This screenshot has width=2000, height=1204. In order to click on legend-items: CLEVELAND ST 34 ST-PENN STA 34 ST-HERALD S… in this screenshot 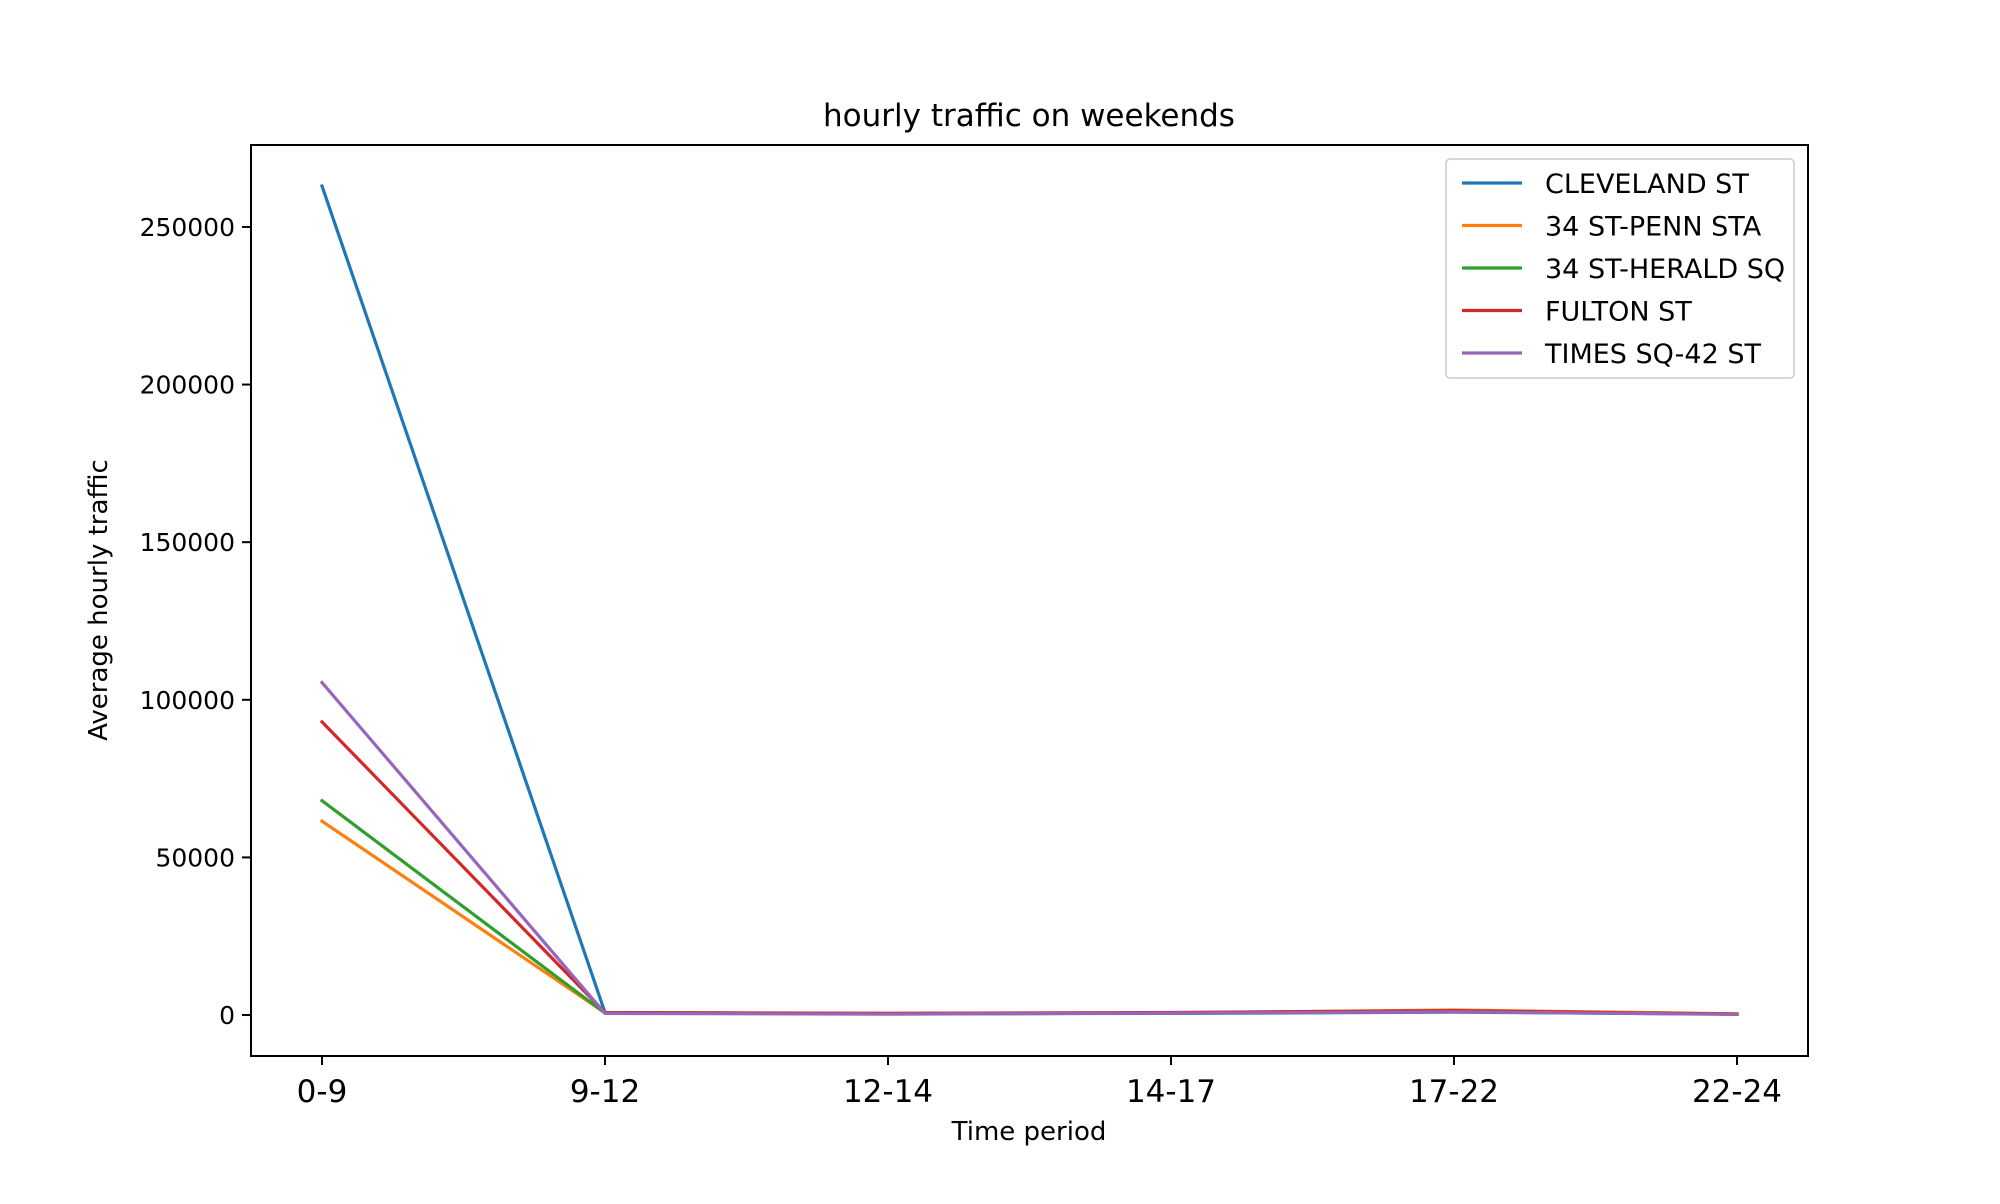, I will do `click(1623, 269)`.